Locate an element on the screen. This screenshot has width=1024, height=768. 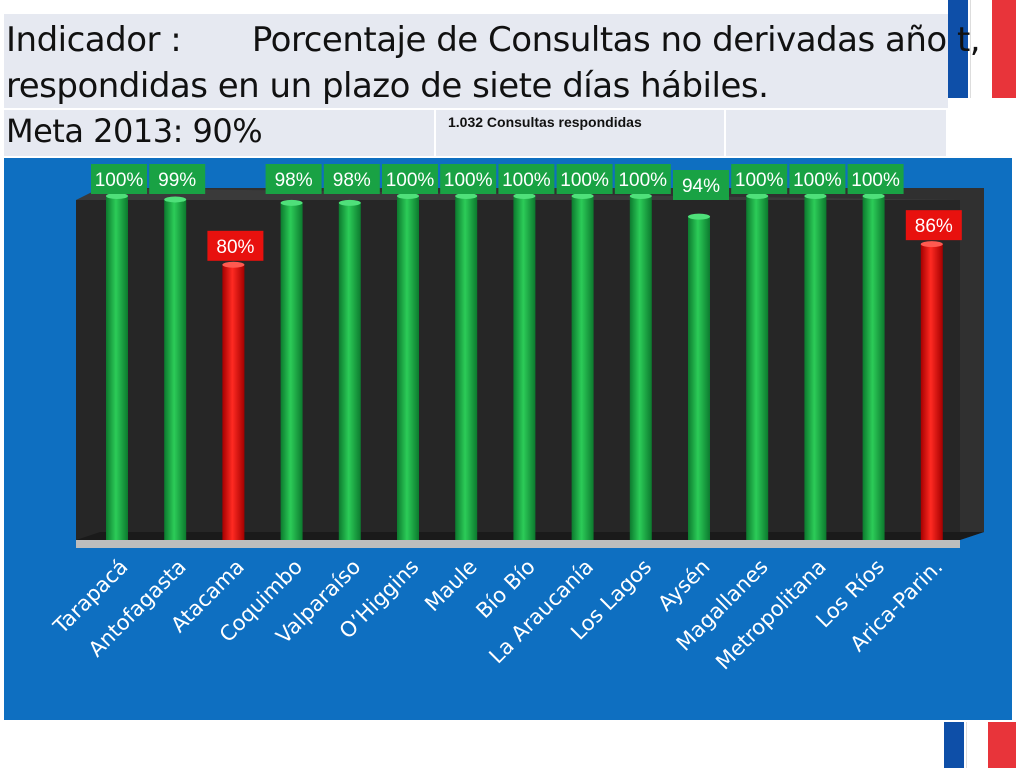
data-label-15: 86% is located at coordinates (934, 226).